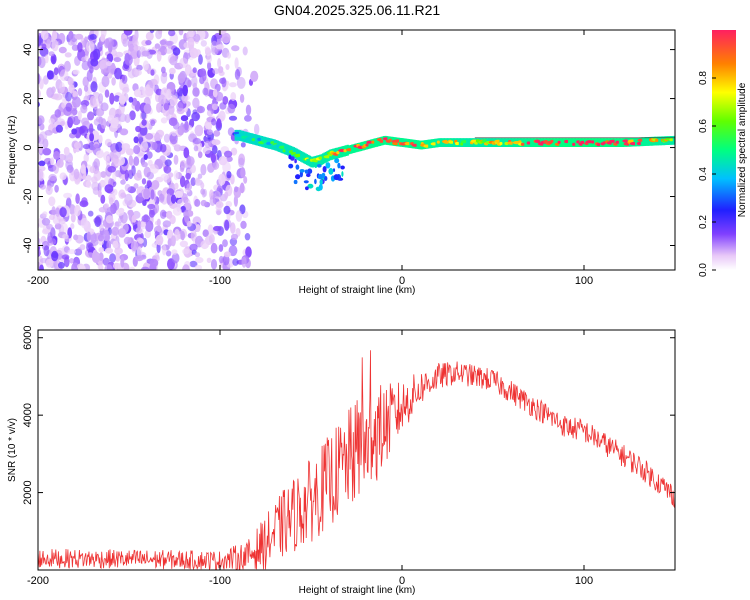  I want to click on colorbar-gradient, so click(724, 150).